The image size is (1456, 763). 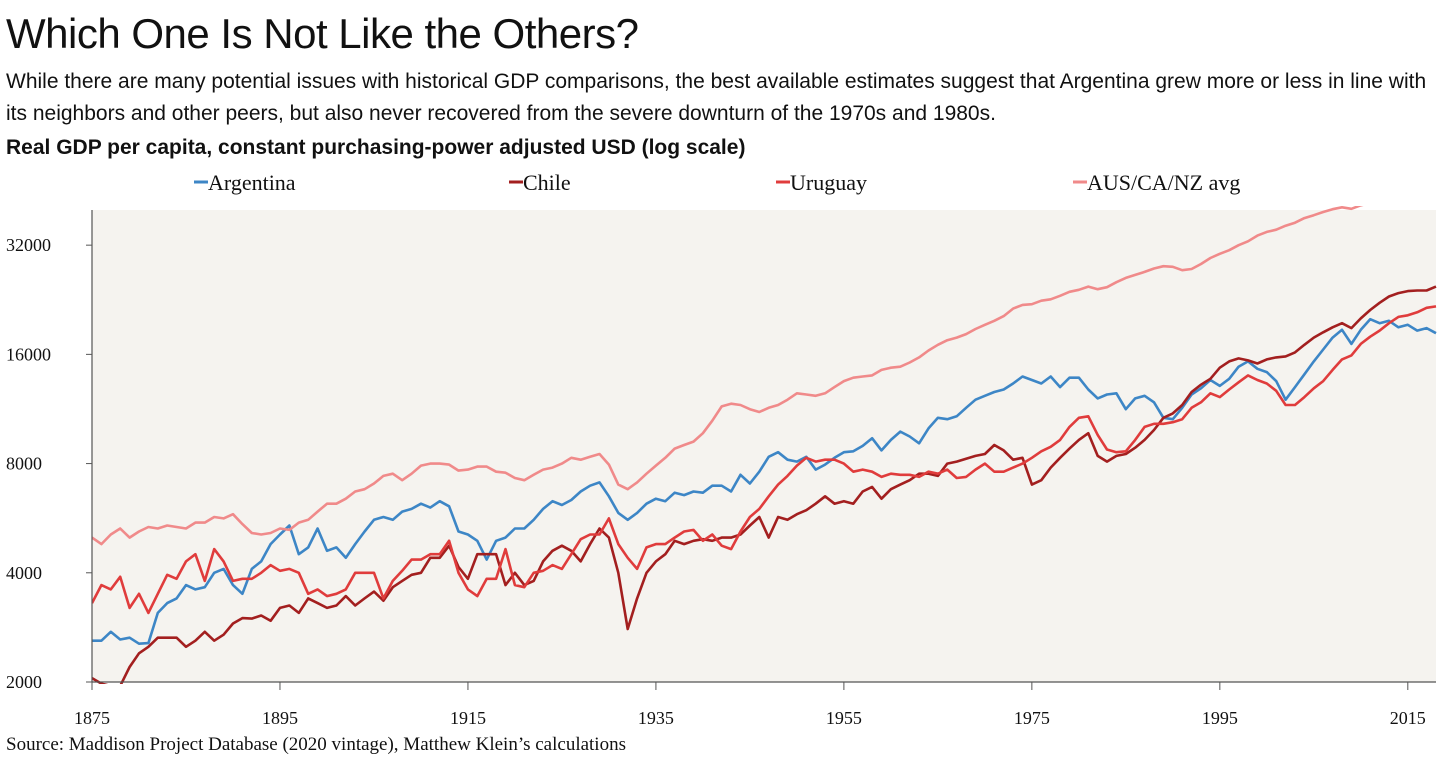 What do you see at coordinates (828, 182) in the screenshot?
I see `legend-label: Uruguay` at bounding box center [828, 182].